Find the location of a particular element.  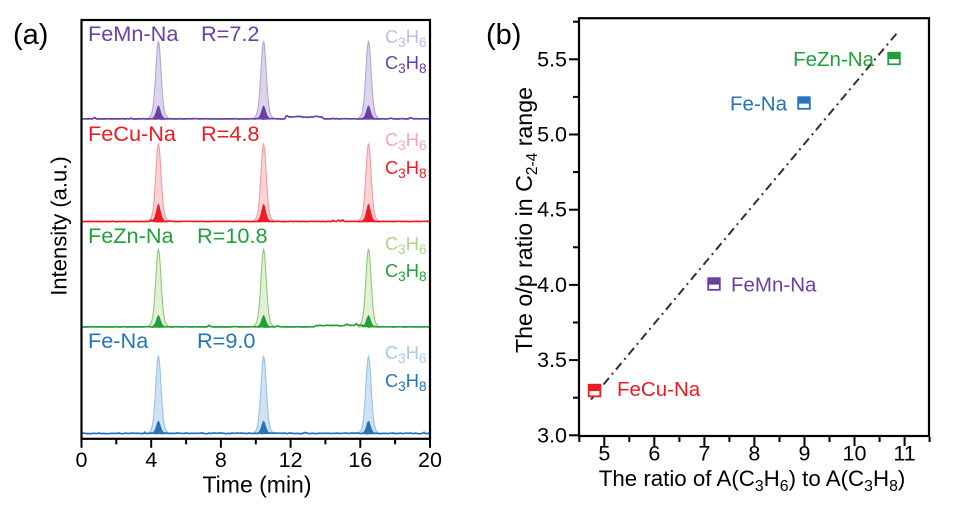

svg-text: 5.0 is located at coordinates (552, 135).